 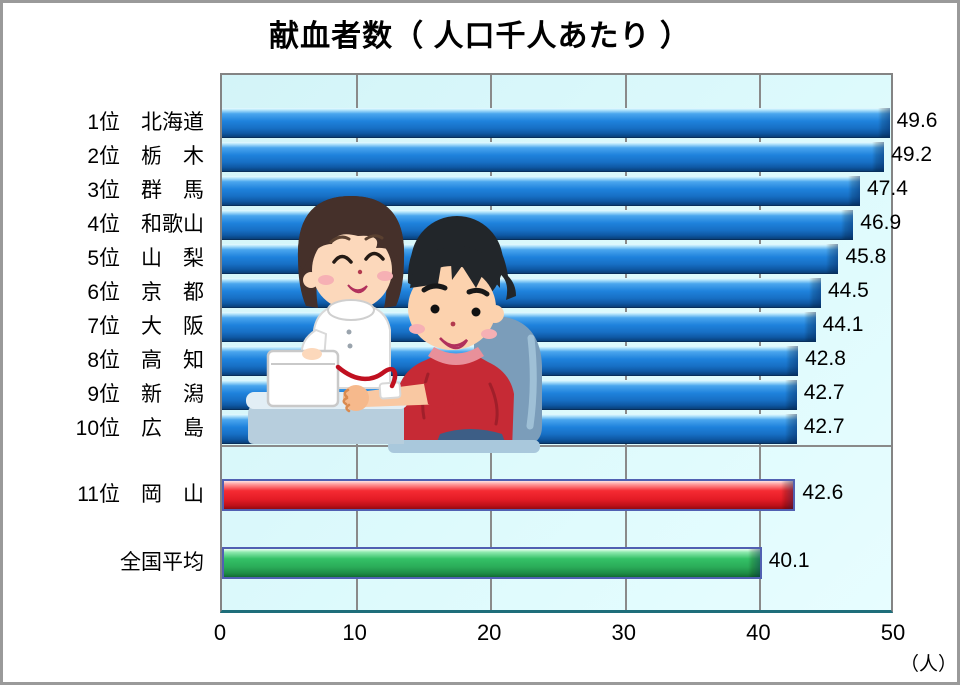 What do you see at coordinates (139, 428) in the screenshot?
I see `category-label: 10位 広 島` at bounding box center [139, 428].